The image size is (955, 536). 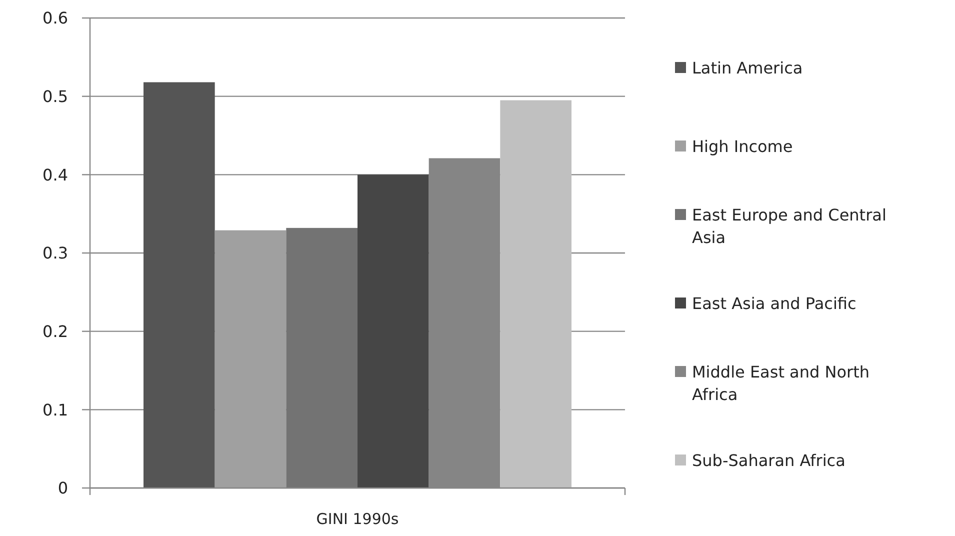 I want to click on legend-label: Latin America, so click(x=747, y=68).